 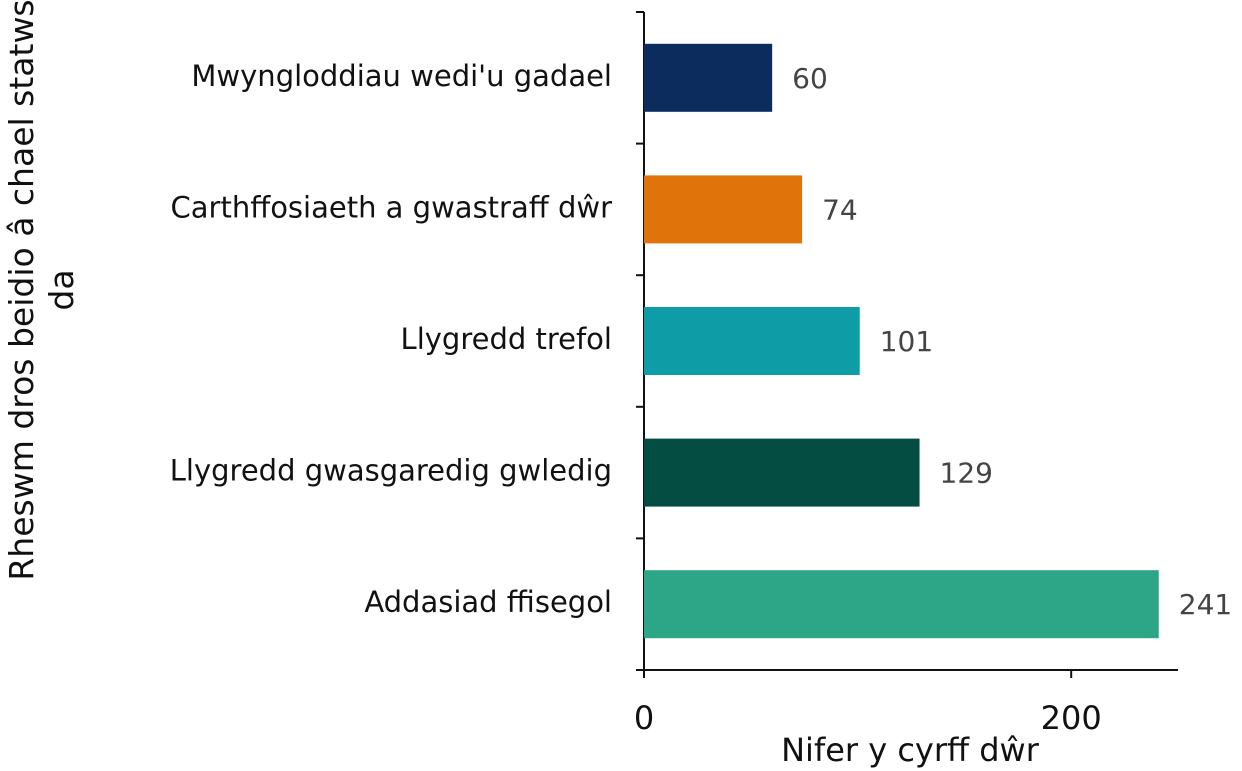 What do you see at coordinates (391, 471) in the screenshot?
I see `y-tick-label: Llygredd gwasgaredig gwledig` at bounding box center [391, 471].